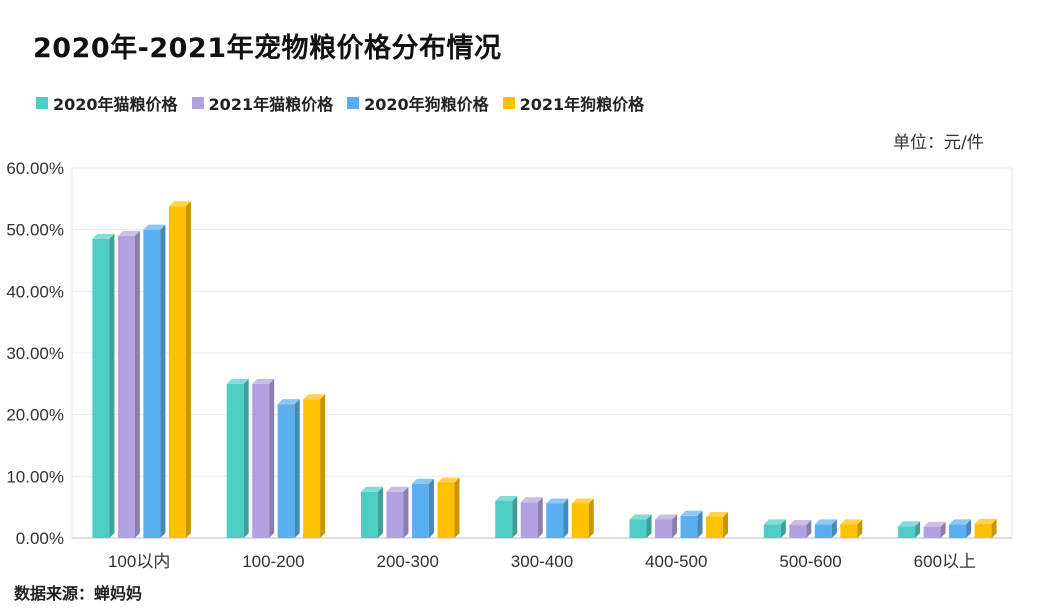 The image size is (1050, 608). Describe the element at coordinates (408, 561) in the screenshot. I see `x-tick-label: 200-300` at that location.